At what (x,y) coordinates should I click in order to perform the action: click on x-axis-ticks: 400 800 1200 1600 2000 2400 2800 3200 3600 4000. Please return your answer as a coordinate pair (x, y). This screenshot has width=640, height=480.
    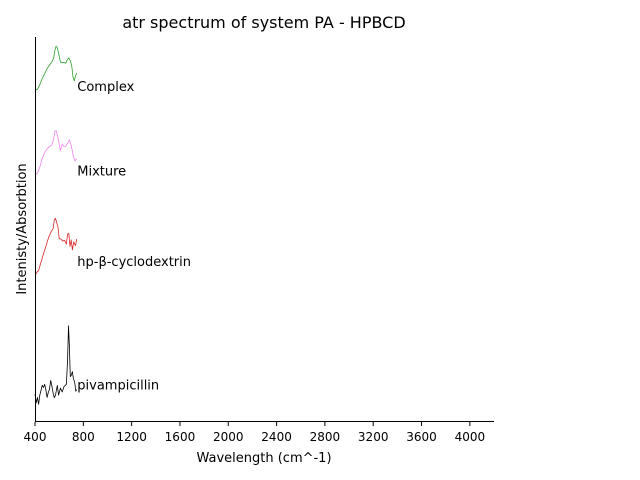
    Looking at the image, I should click on (255, 433).